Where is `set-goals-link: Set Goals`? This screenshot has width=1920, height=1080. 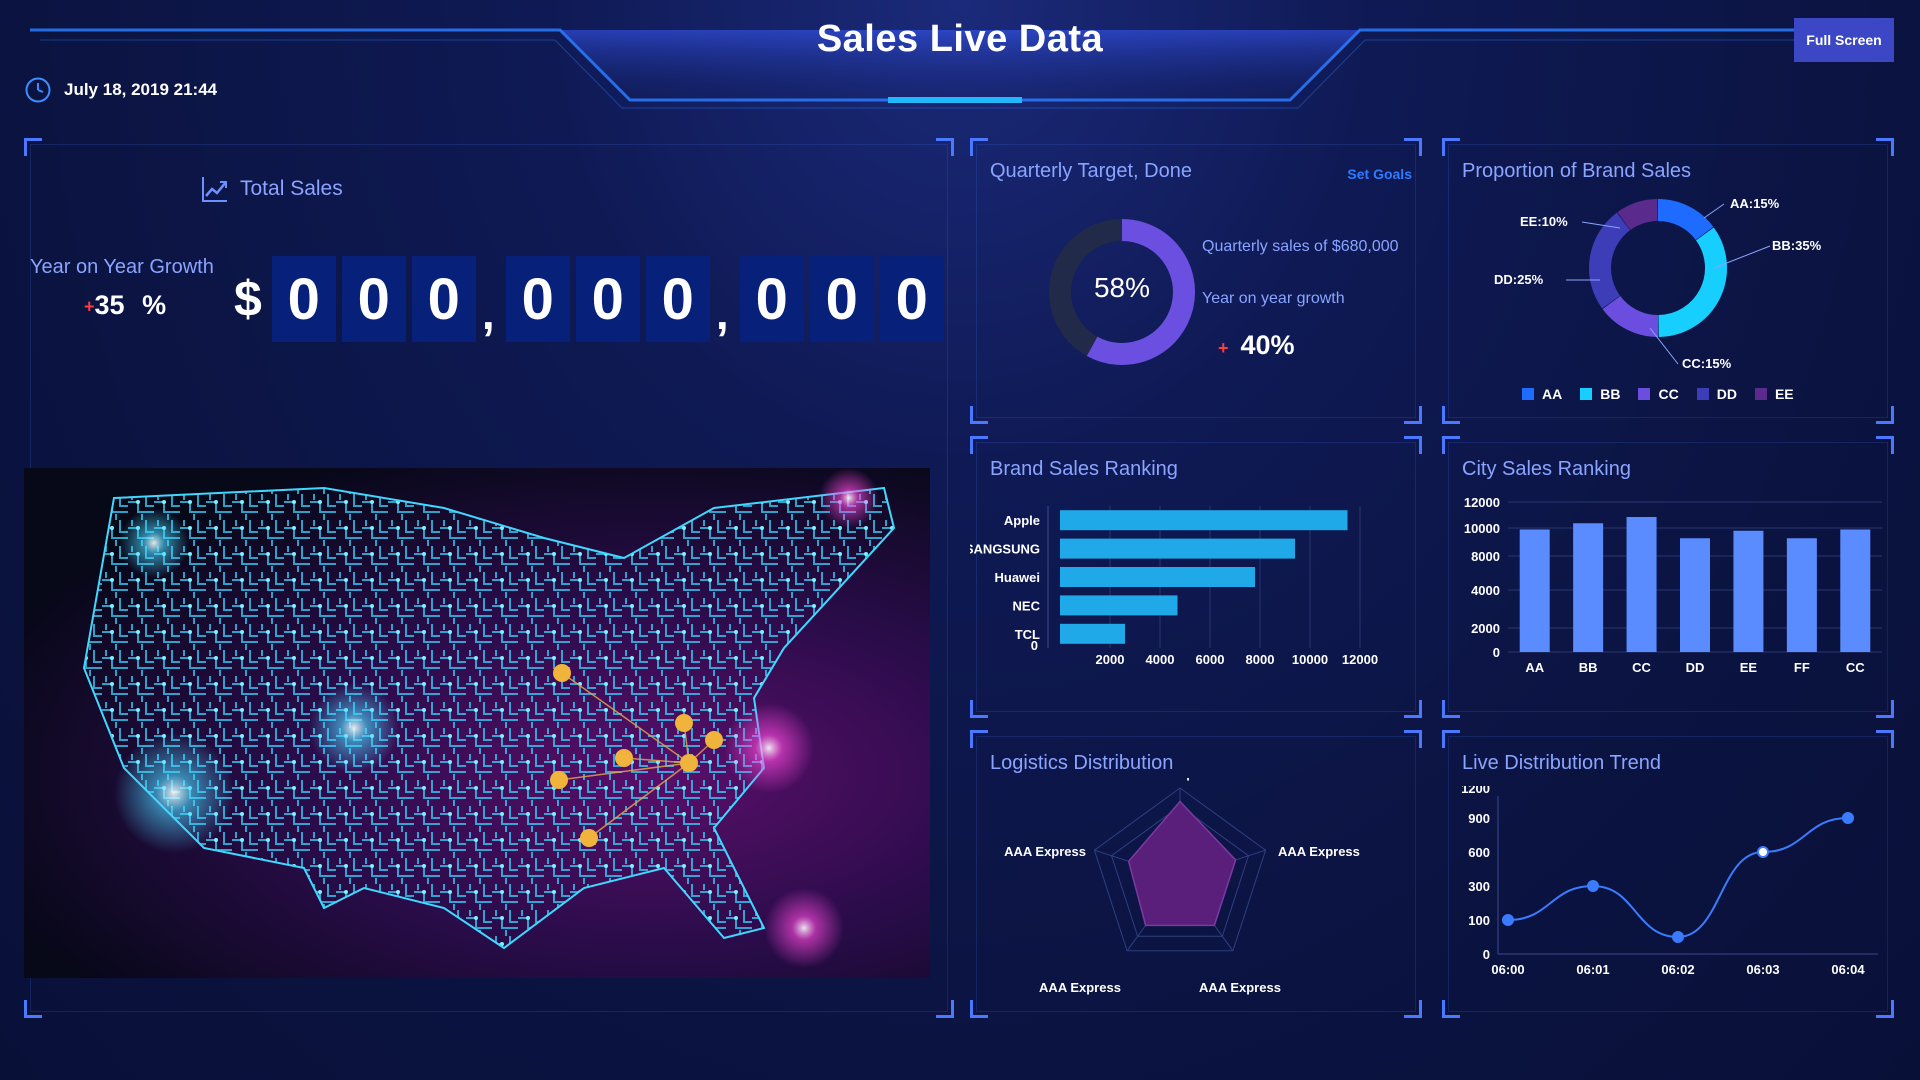
set-goals-link: Set Goals is located at coordinates (1379, 174).